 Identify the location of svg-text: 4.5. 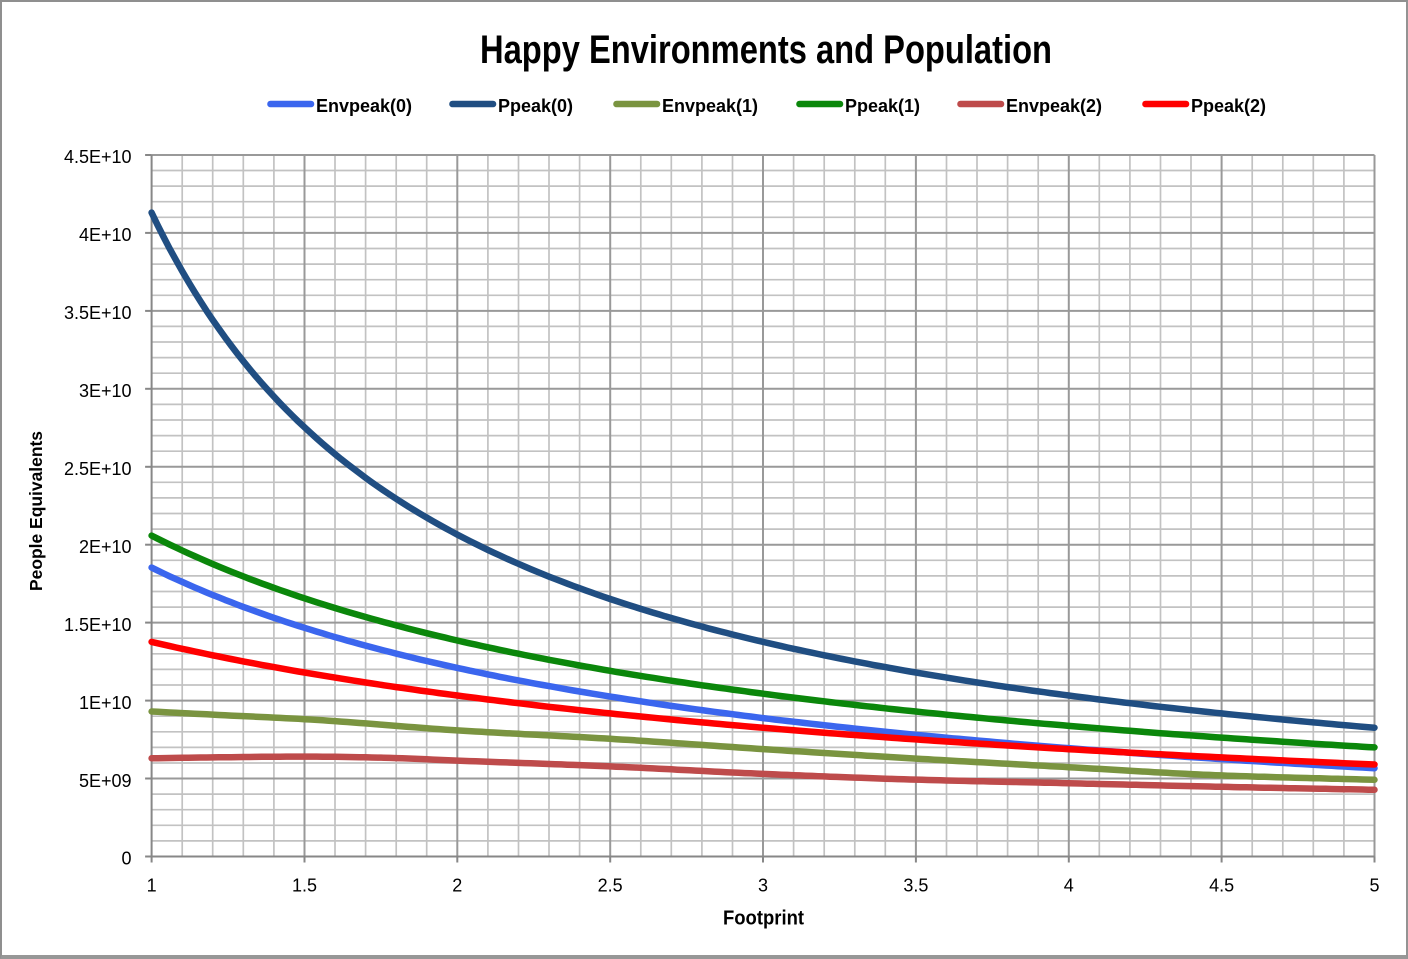
(1221, 885).